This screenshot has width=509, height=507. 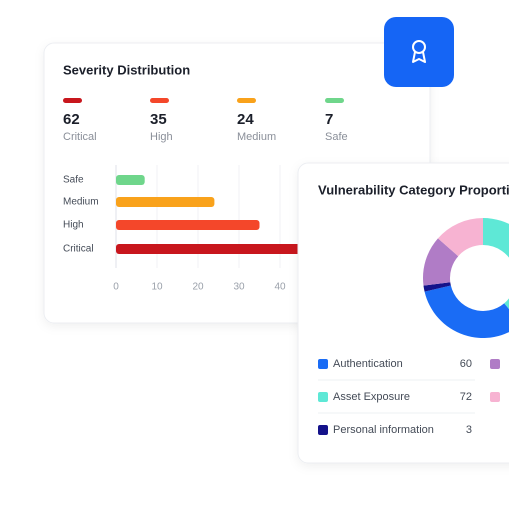 What do you see at coordinates (329, 119) in the screenshot?
I see `stat-value: 7` at bounding box center [329, 119].